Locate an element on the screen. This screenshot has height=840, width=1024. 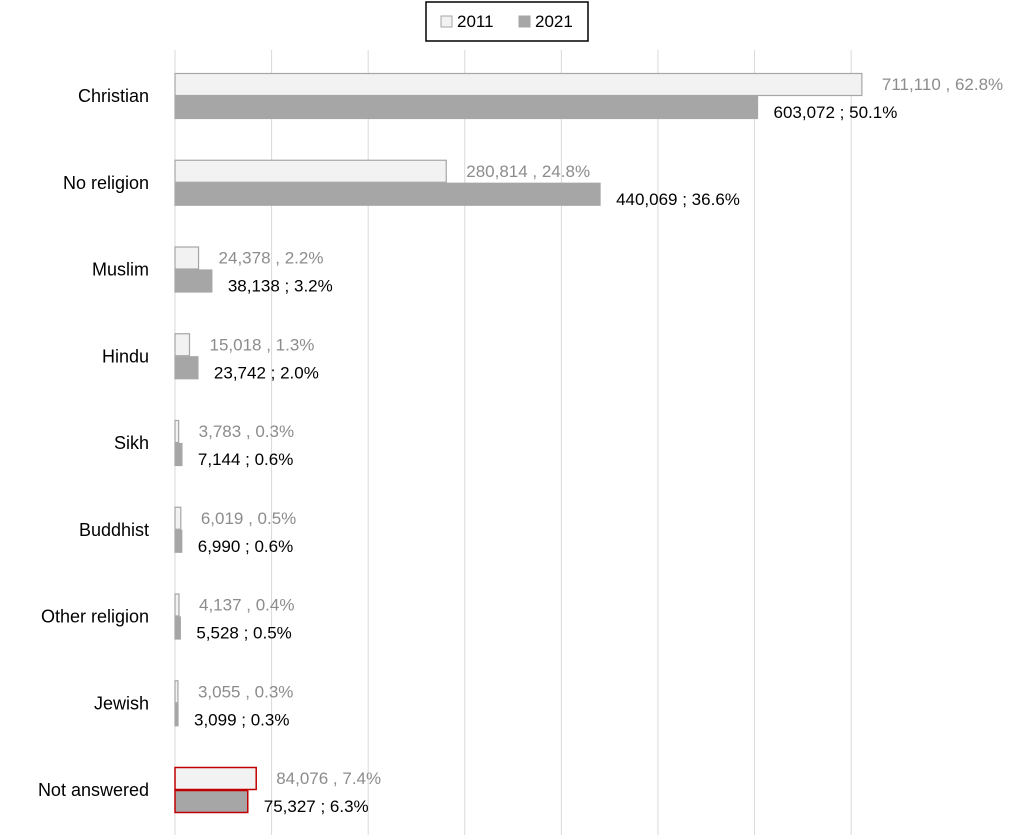
bar-2021-buddhist is located at coordinates (178, 541).